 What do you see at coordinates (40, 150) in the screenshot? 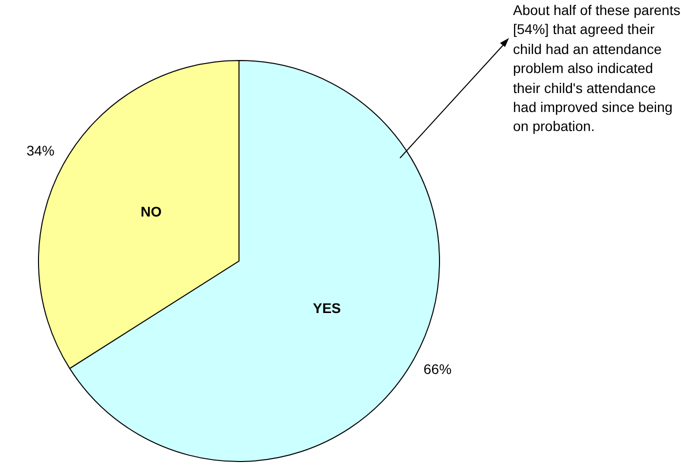
I see `data-label: 34%` at bounding box center [40, 150].